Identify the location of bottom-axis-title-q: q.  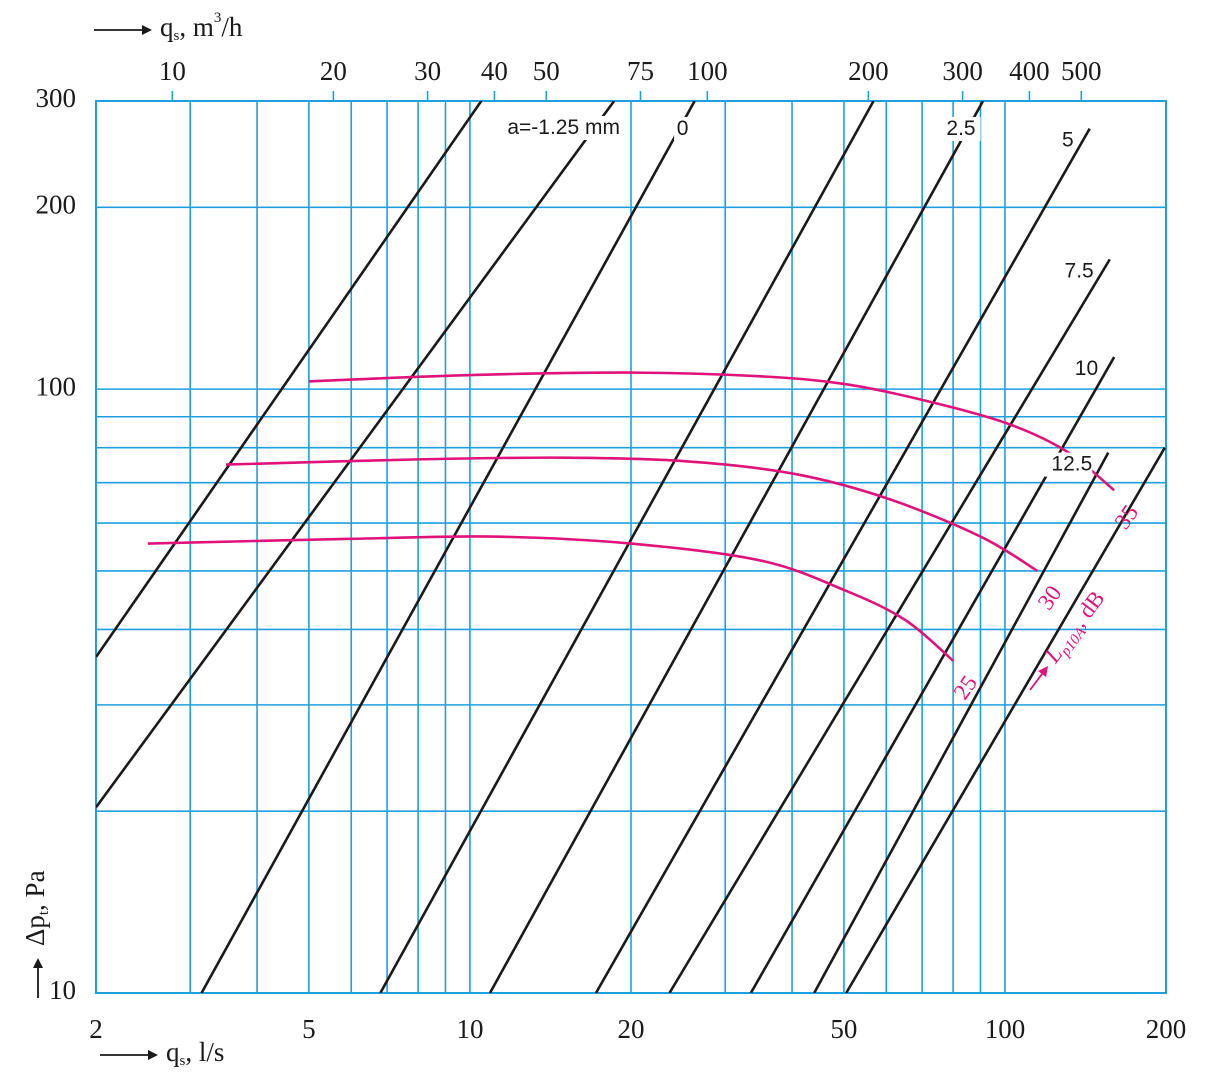
(173, 1052).